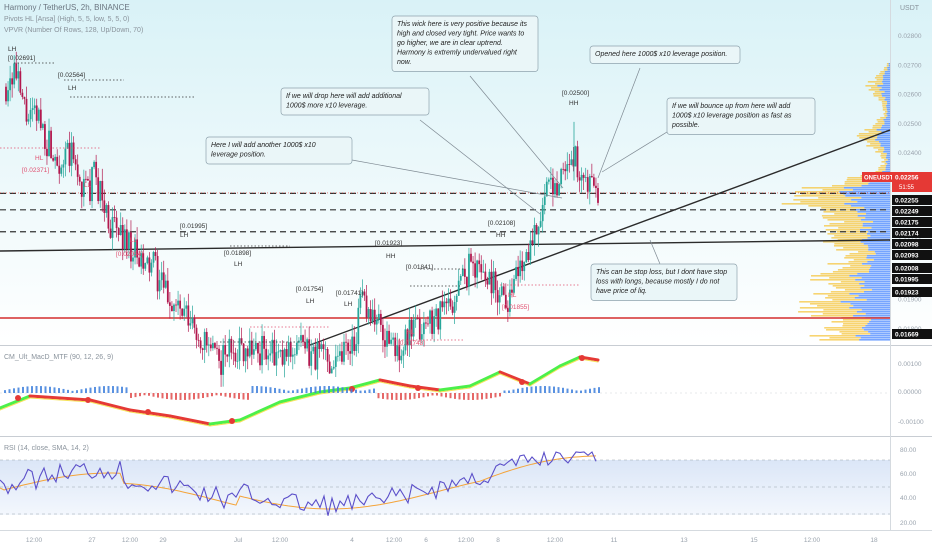  I want to click on price-tag-bg, so click(912, 334).